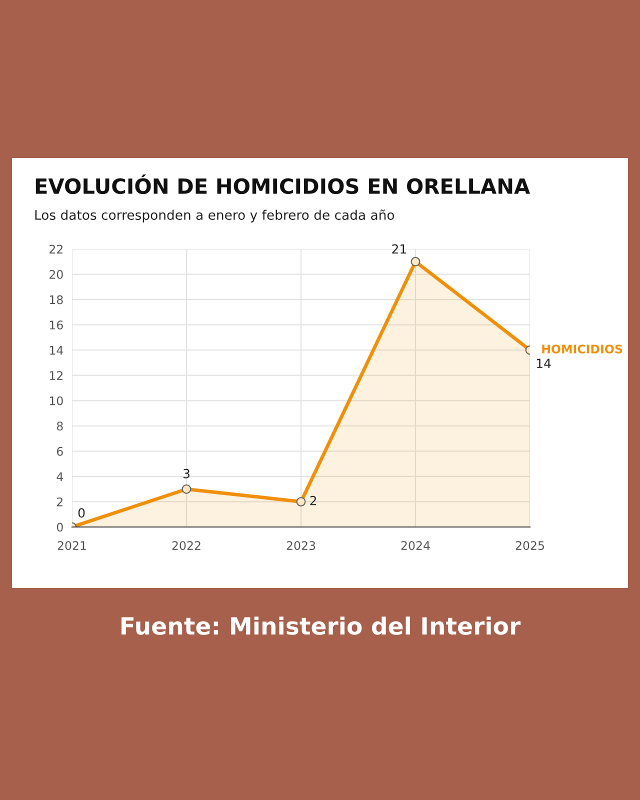  I want to click on y-tick-label: 6, so click(59, 451).